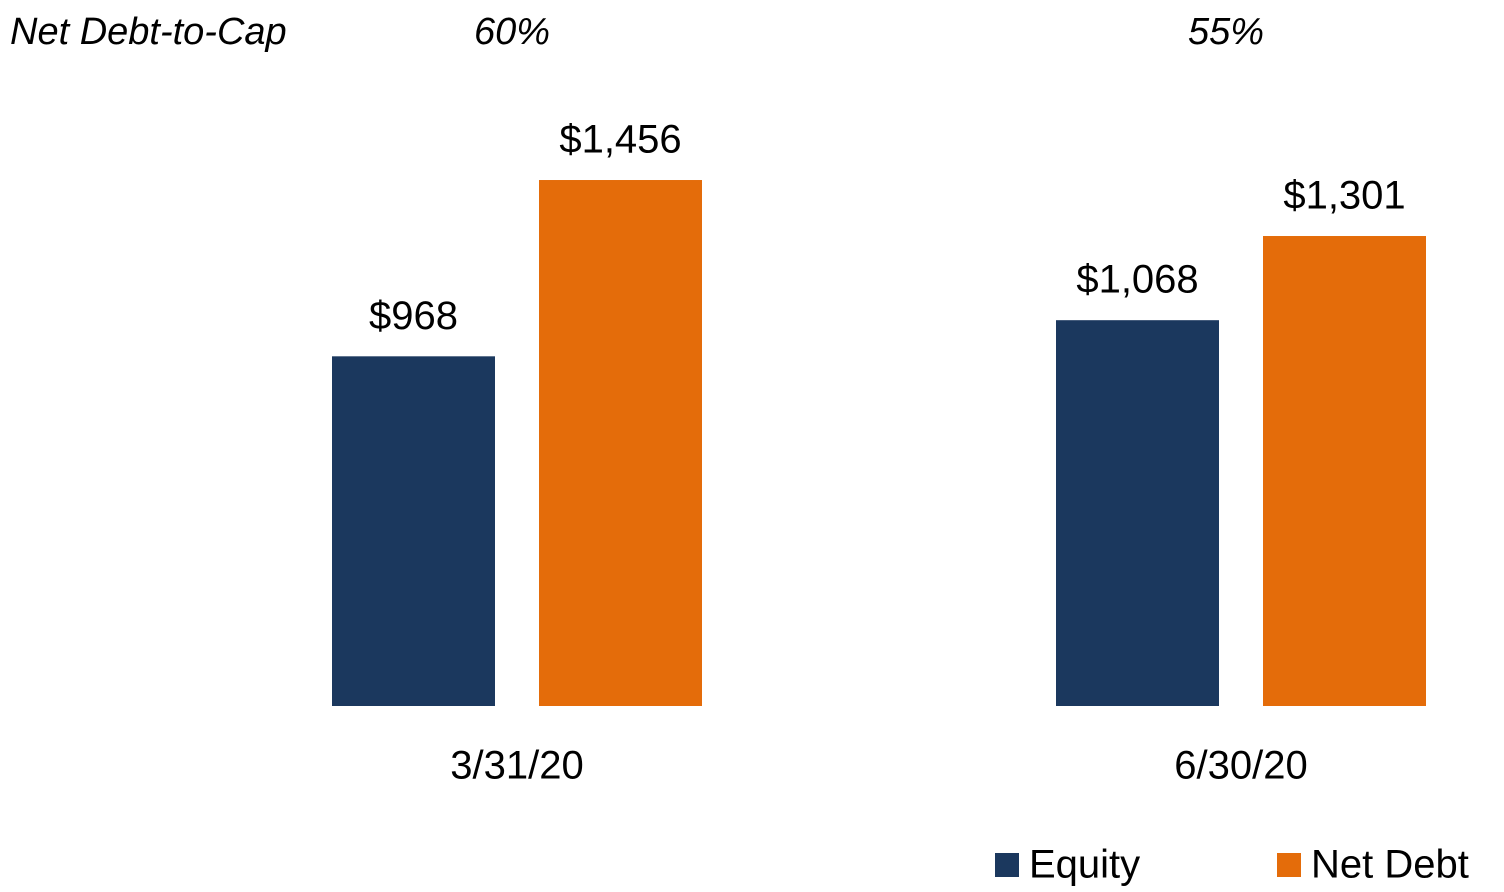 This screenshot has height=892, width=1504. What do you see at coordinates (1137, 280) in the screenshot?
I see `data-label: $1,068` at bounding box center [1137, 280].